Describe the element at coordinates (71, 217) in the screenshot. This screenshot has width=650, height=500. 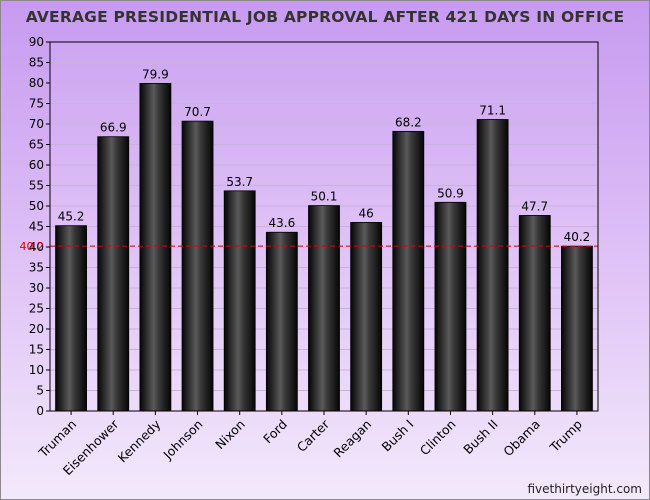
I see `data-label: 45.2` at that location.